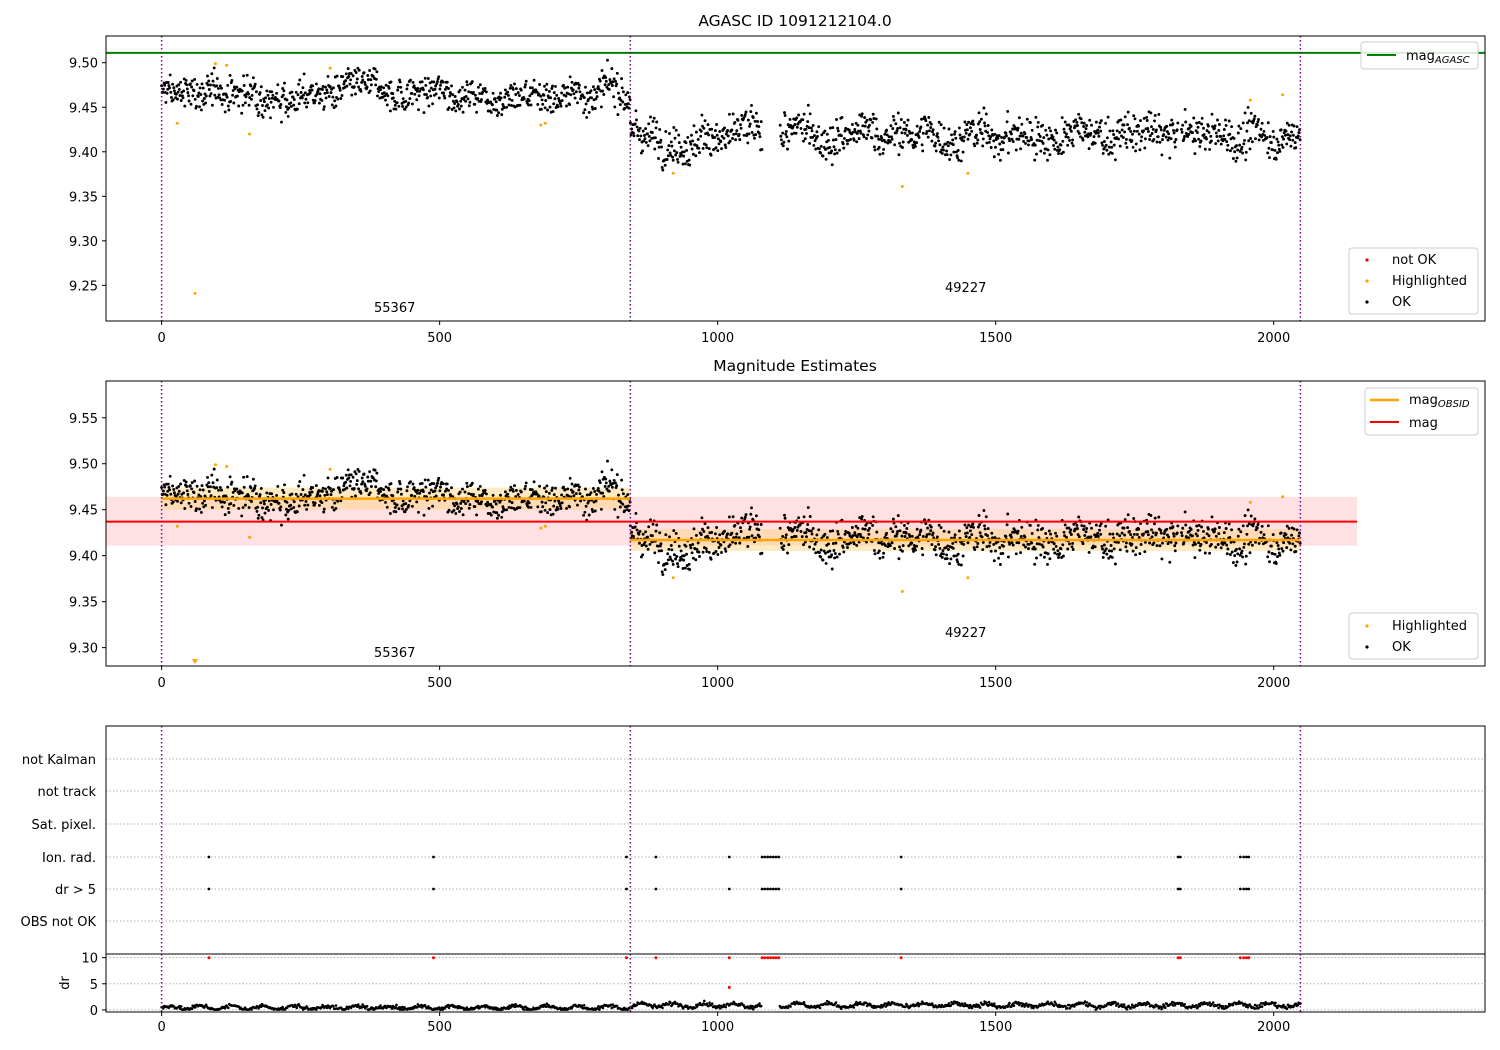 Image resolution: width=1500 pixels, height=1050 pixels. Describe the element at coordinates (1423, 423) in the screenshot. I see `legend-mag: mag` at that location.